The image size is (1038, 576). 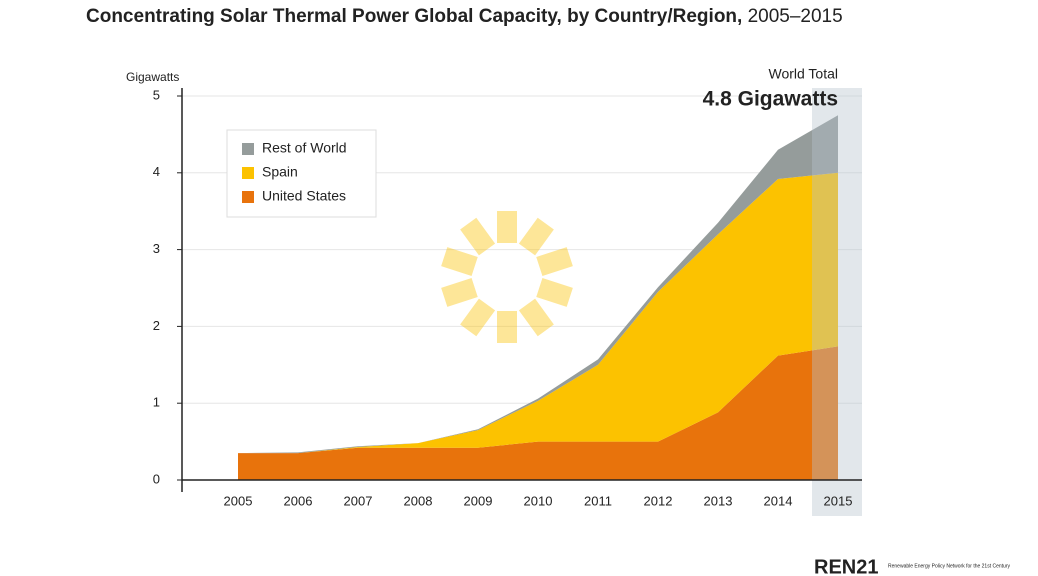 I want to click on x-tick-label: 2009, so click(x=478, y=500).